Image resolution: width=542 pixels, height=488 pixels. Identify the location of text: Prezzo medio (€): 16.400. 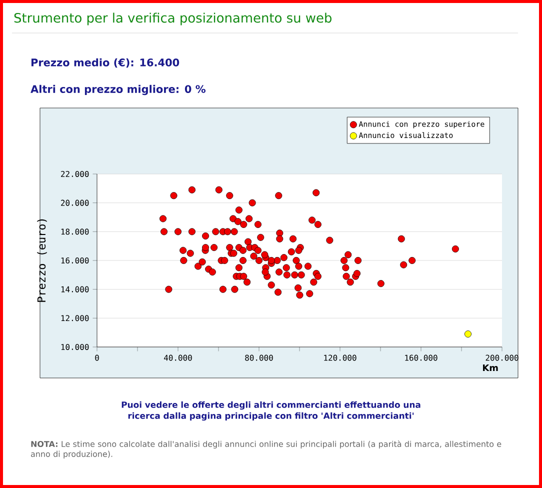
(105, 63).